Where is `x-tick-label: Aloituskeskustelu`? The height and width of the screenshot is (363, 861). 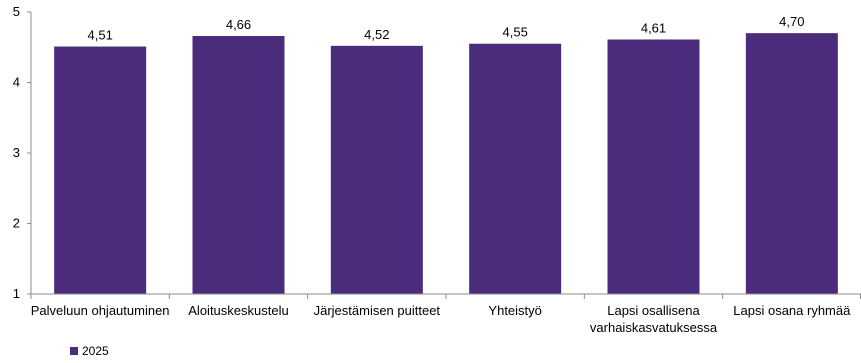
x-tick-label: Aloituskeskustelu is located at coordinates (238, 310).